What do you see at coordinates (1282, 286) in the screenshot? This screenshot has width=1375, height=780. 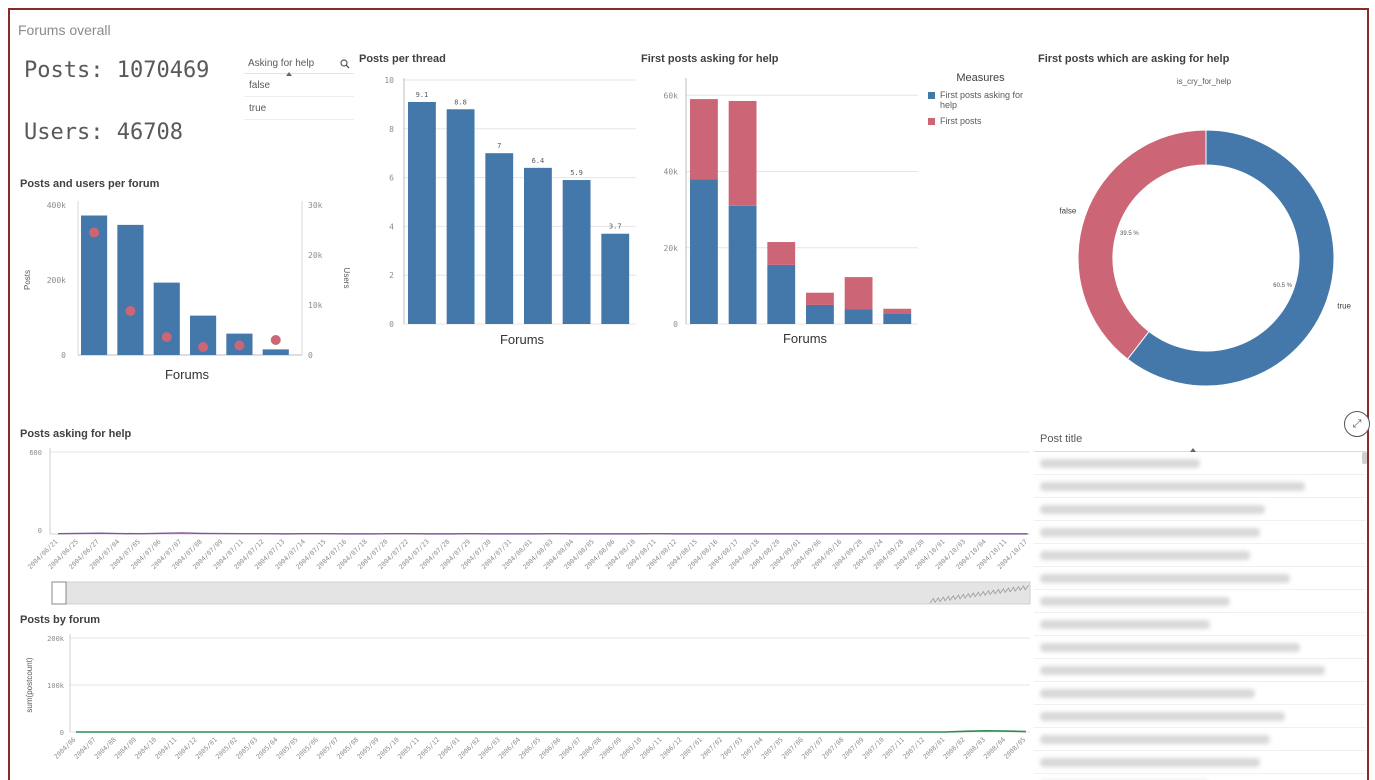 I see `slice-percent-label: 60.5 %` at bounding box center [1282, 286].